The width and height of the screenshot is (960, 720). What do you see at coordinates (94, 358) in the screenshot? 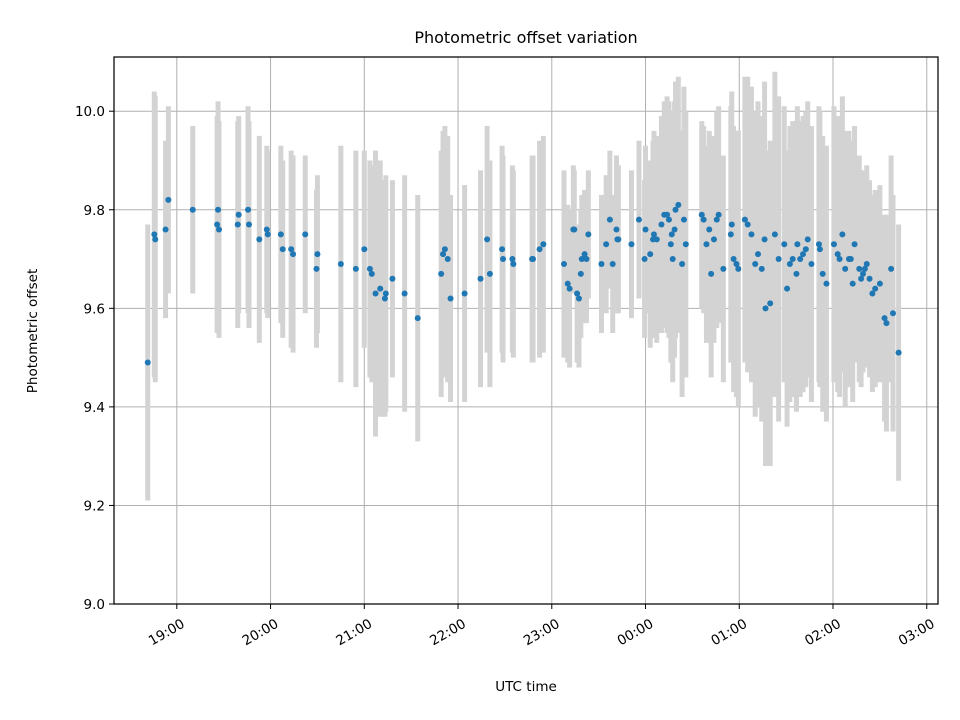
I see `y-axis-ticks: 9.0 9.2 9.4 9.6 9.8 10.0` at bounding box center [94, 358].